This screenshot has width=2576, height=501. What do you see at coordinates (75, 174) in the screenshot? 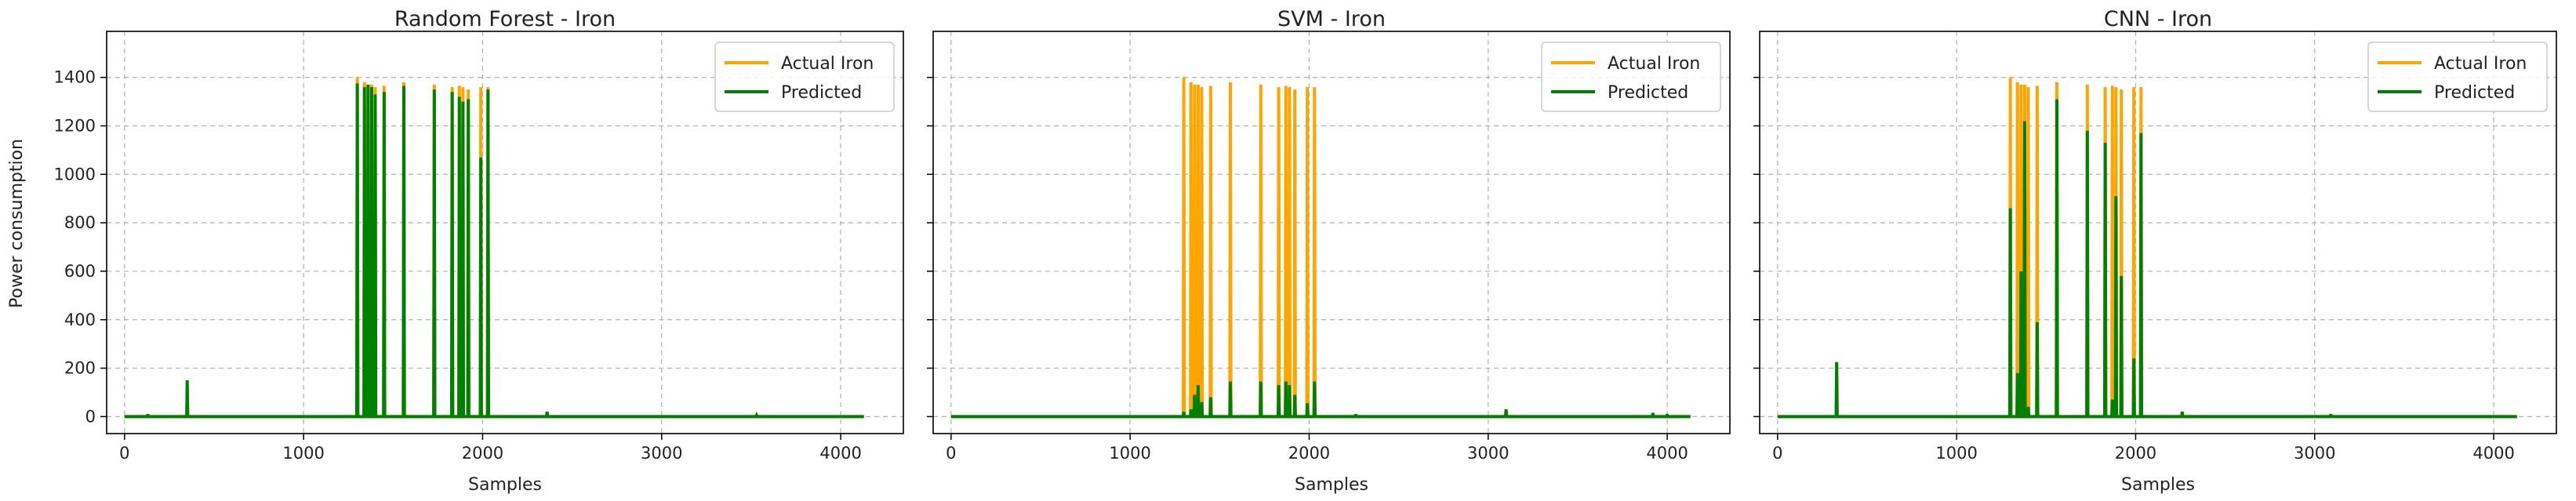
I see `y-tick-label: 1000` at bounding box center [75, 174].